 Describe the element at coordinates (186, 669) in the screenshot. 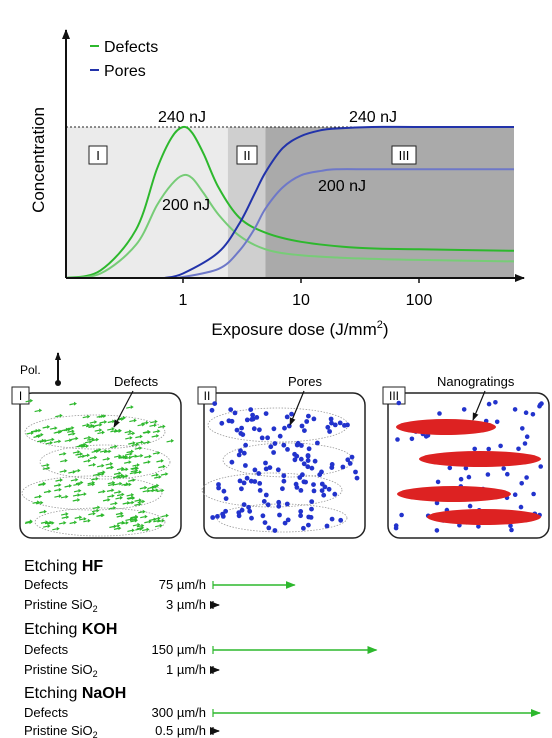

I see `etching-rate: 1 µm/h` at that location.